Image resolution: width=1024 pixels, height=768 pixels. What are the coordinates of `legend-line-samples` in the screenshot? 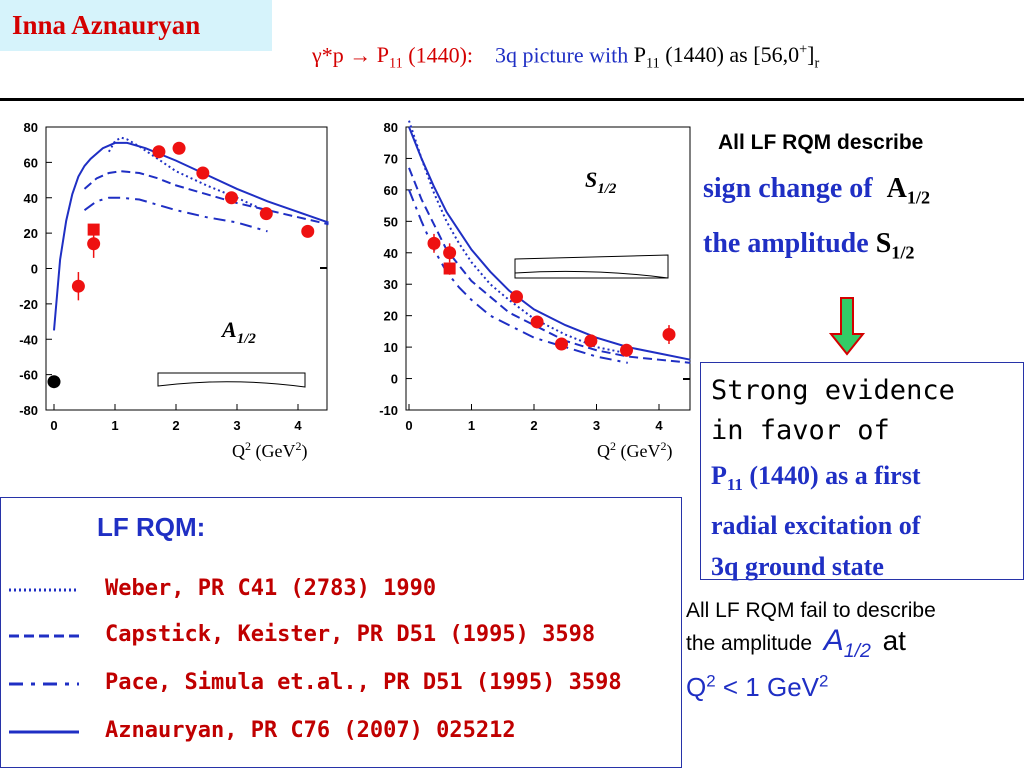 It's located at (44, 661).